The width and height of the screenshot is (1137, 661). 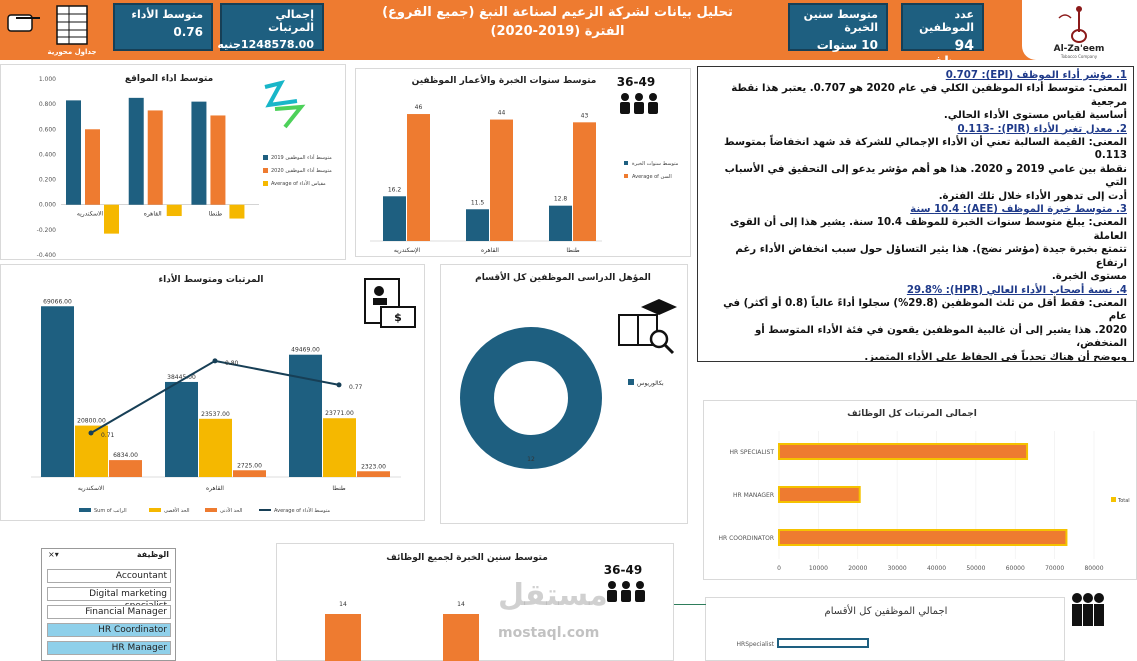 I want to click on legend-label: Average of مقياس الأداء, so click(x=298, y=183).